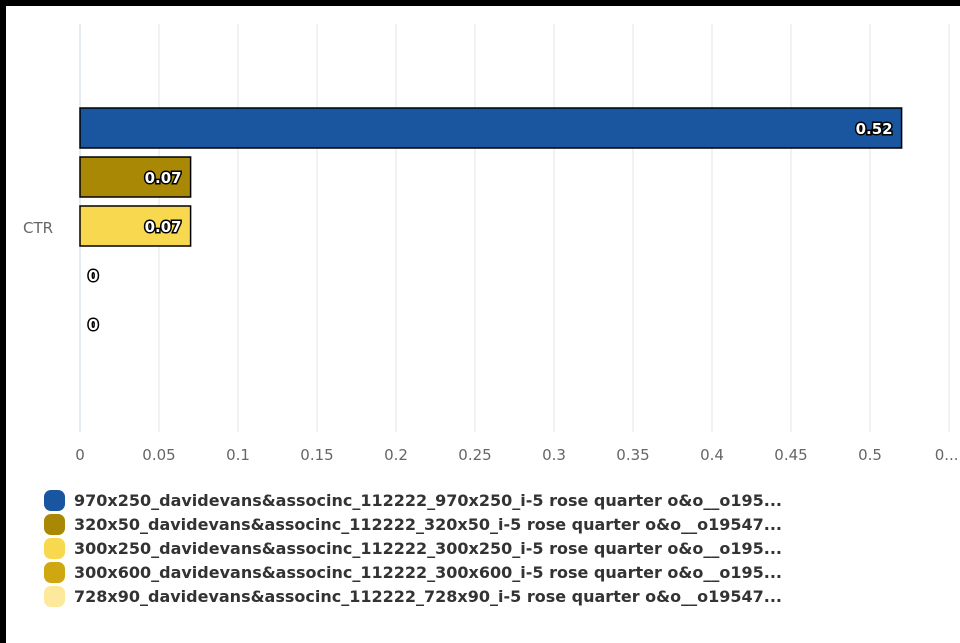 The height and width of the screenshot is (643, 960). Describe the element at coordinates (790, 455) in the screenshot. I see `x-tick-label: 0.45` at that location.